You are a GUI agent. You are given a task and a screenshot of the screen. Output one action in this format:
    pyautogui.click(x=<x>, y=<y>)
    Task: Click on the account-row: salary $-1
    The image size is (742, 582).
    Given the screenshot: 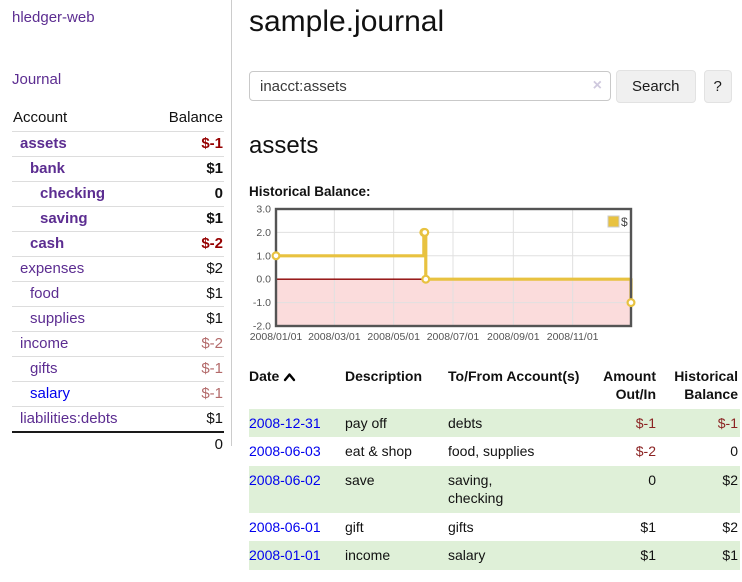 What is the action you would take?
    pyautogui.click(x=118, y=394)
    